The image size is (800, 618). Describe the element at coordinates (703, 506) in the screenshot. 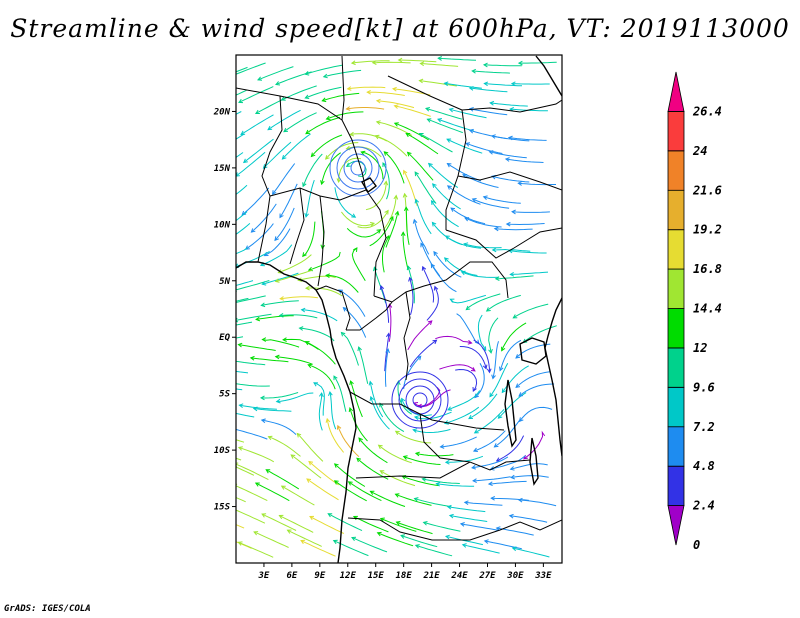

I see `colorbar-label: 2.4` at that location.